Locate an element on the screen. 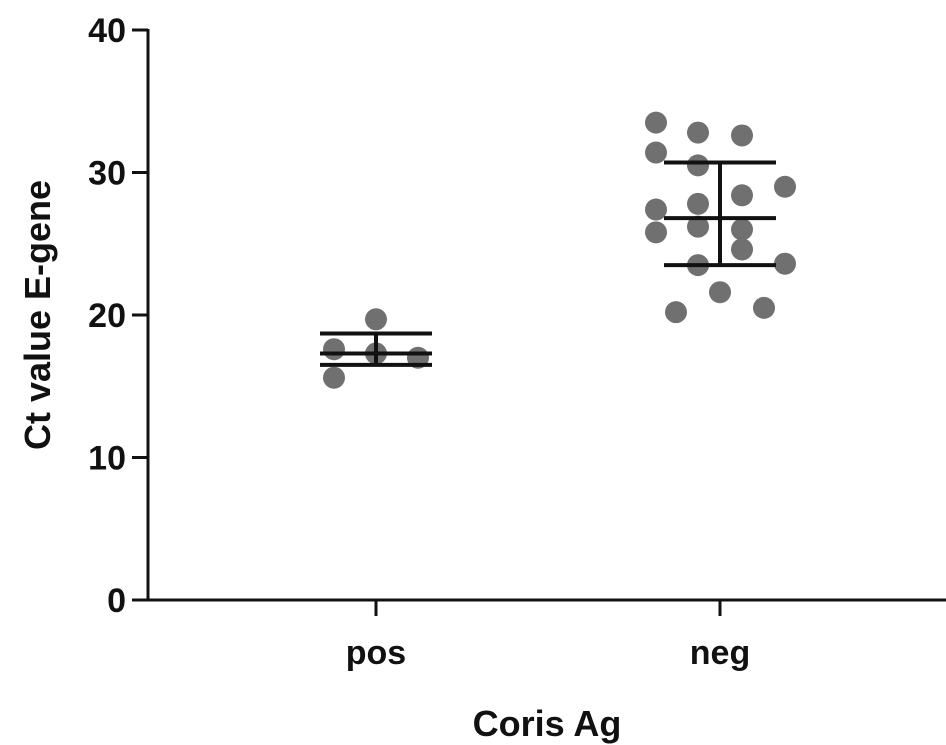  x-axis: pos neg is located at coordinates (546, 635).